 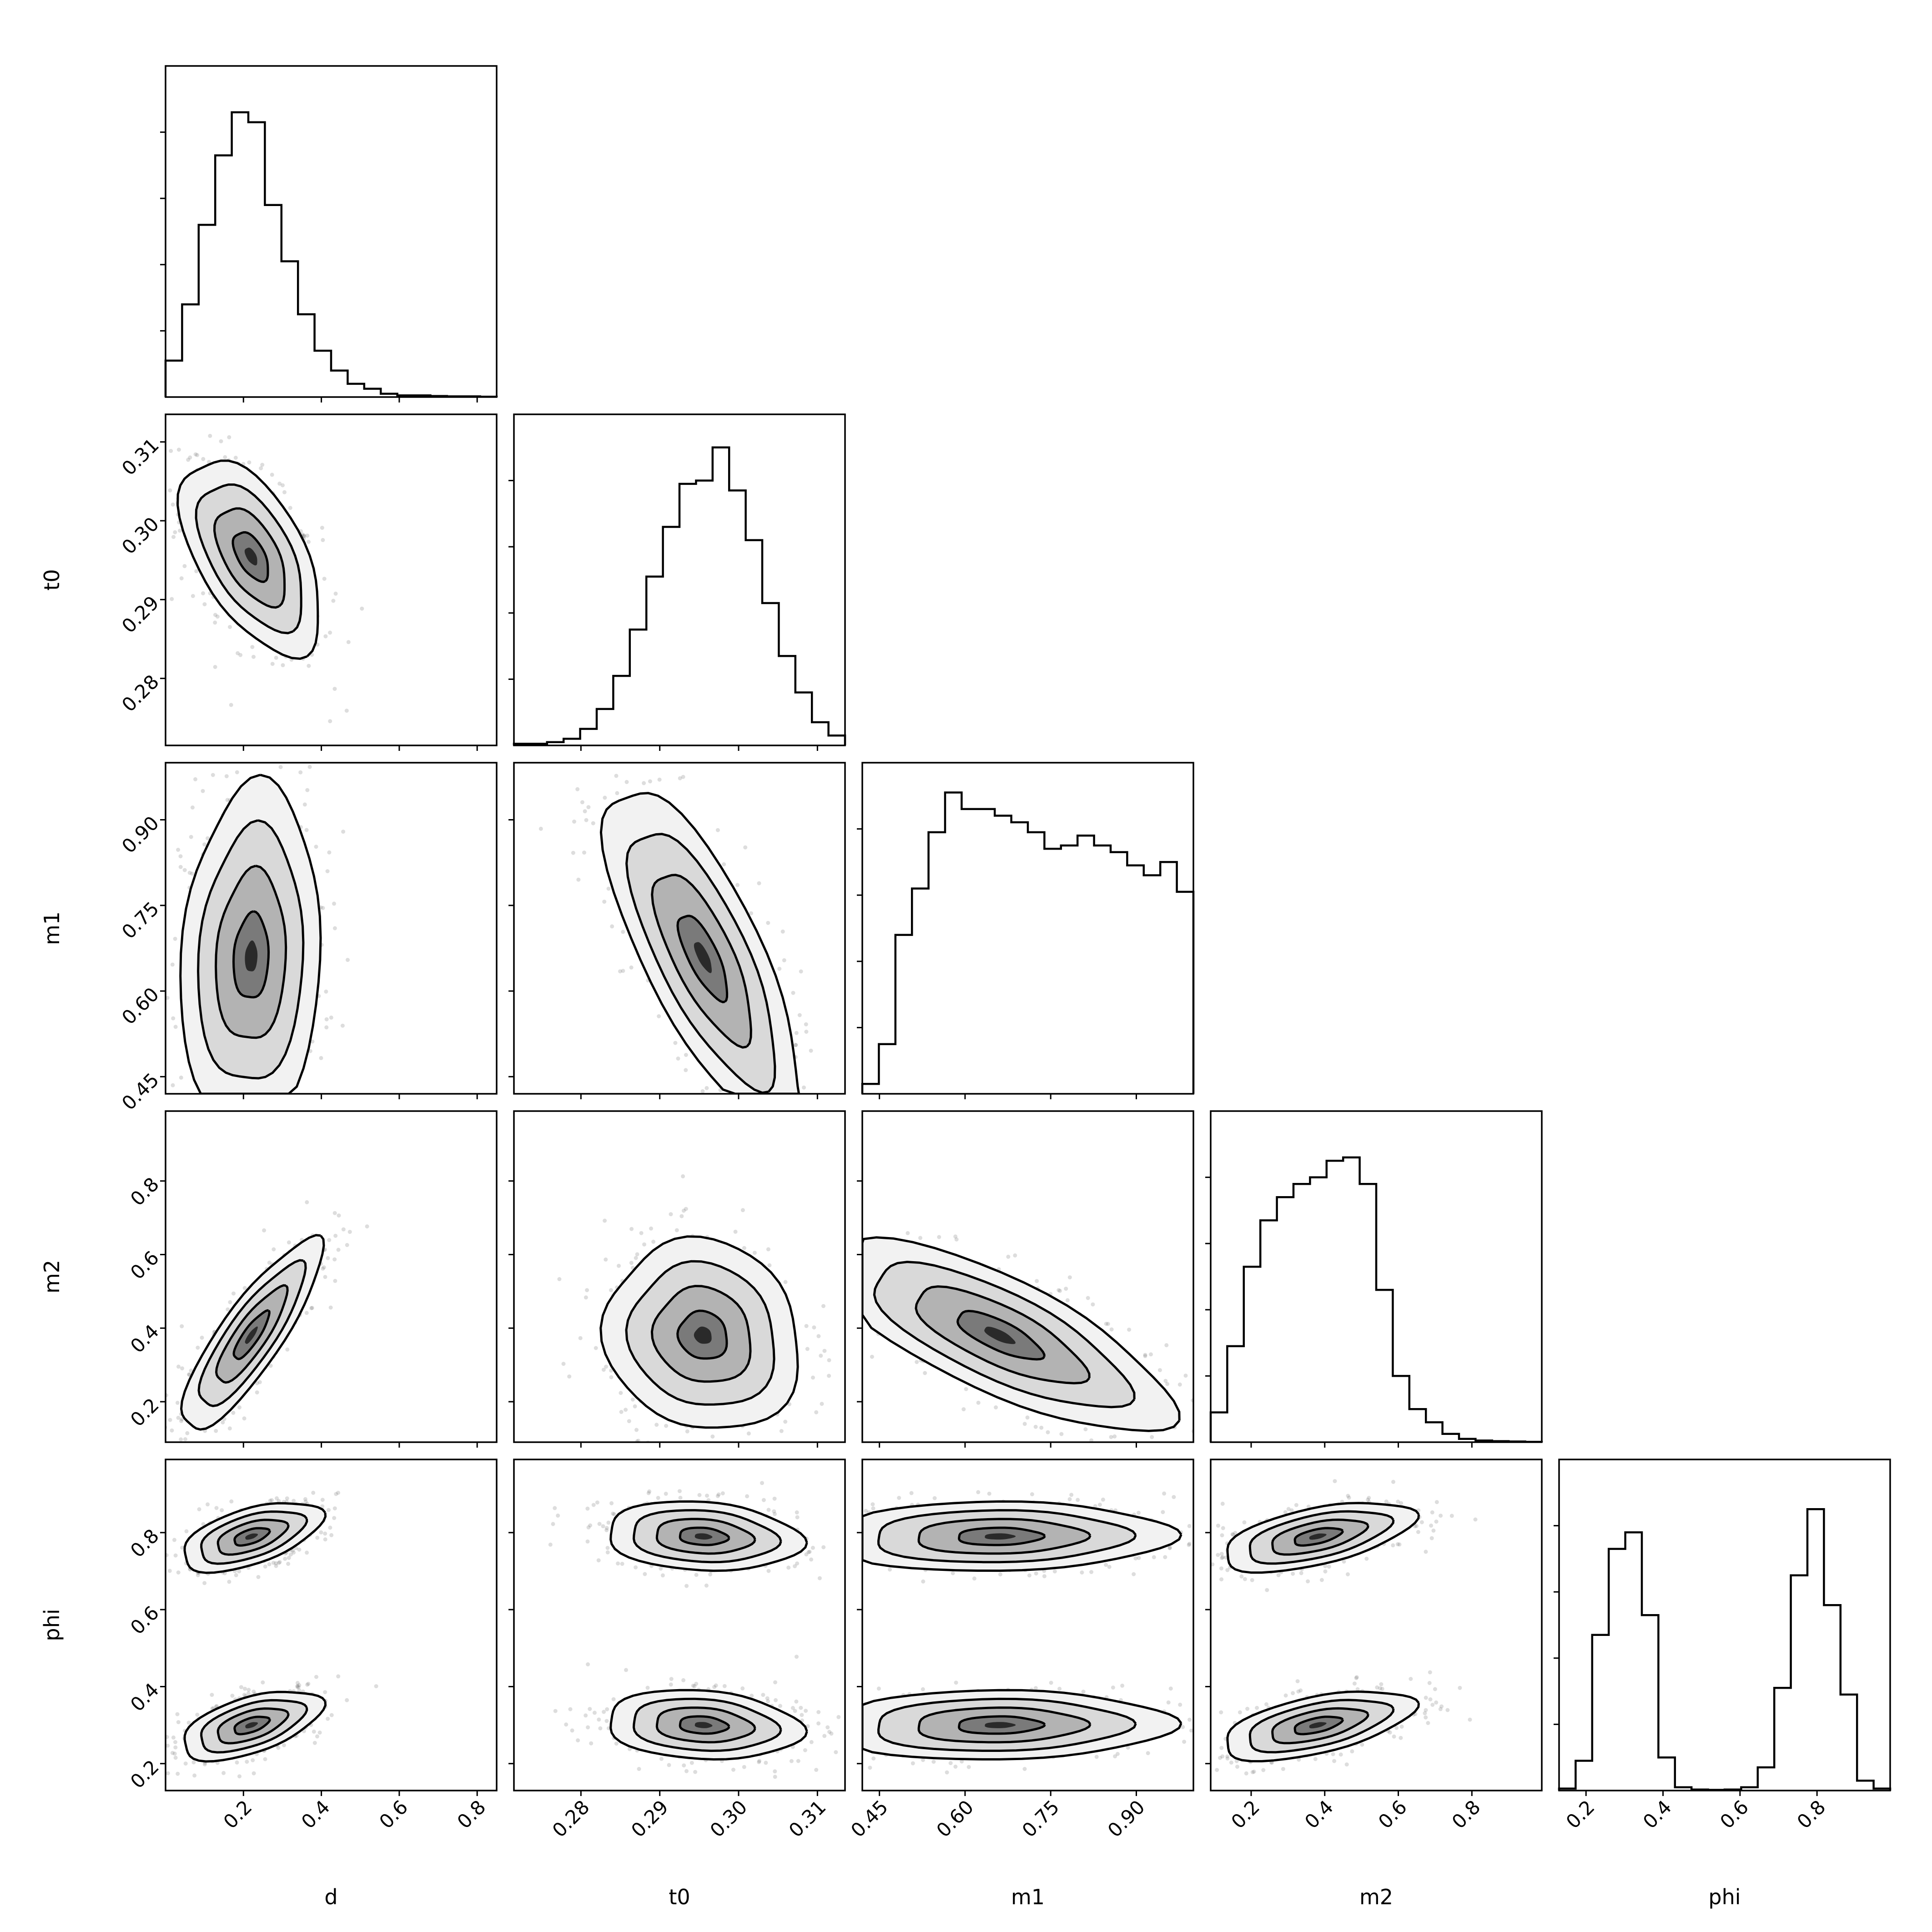 I want to click on histogram-t0, so click(x=679, y=579).